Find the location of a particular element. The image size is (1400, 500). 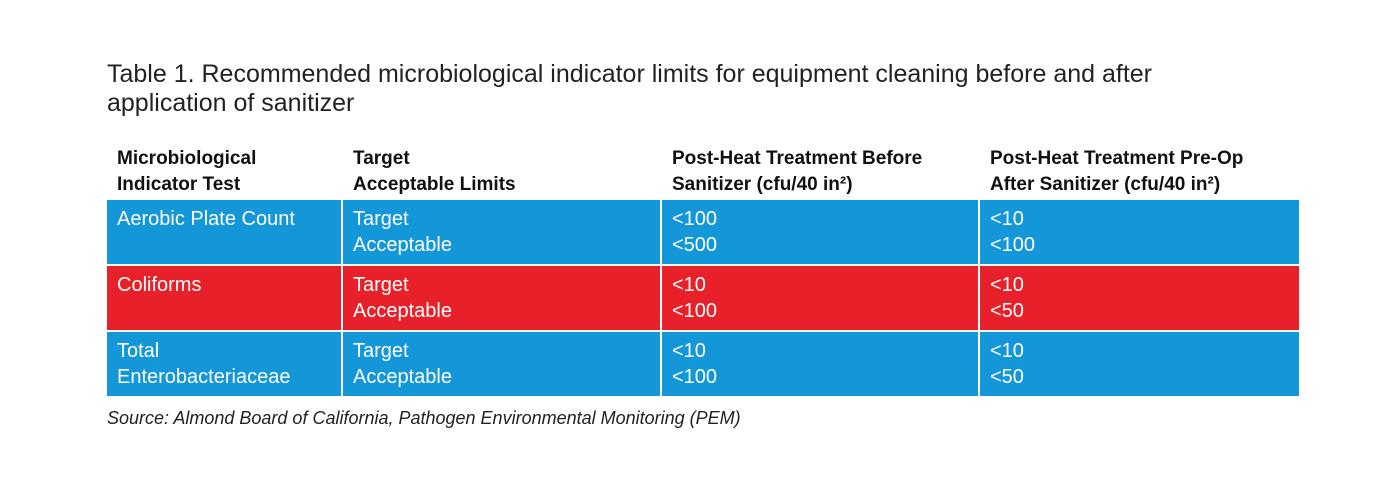

header-cell: Target Acceptable Limits is located at coordinates (501, 170).